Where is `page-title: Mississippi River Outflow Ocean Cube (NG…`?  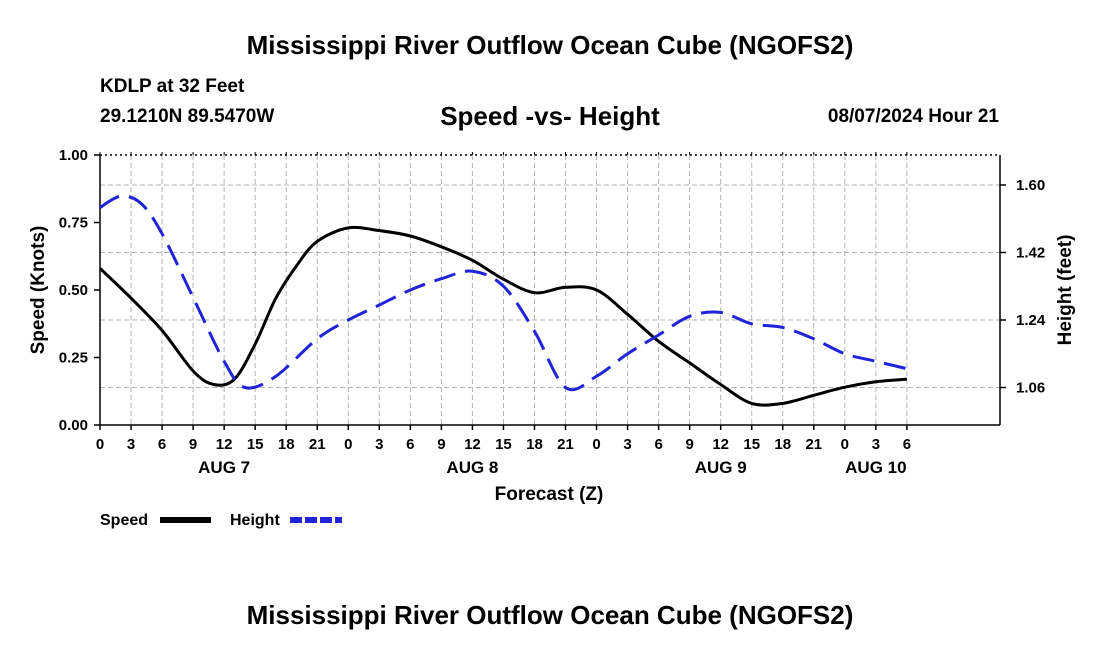 page-title: Mississippi River Outflow Ocean Cube (NG… is located at coordinates (550, 45).